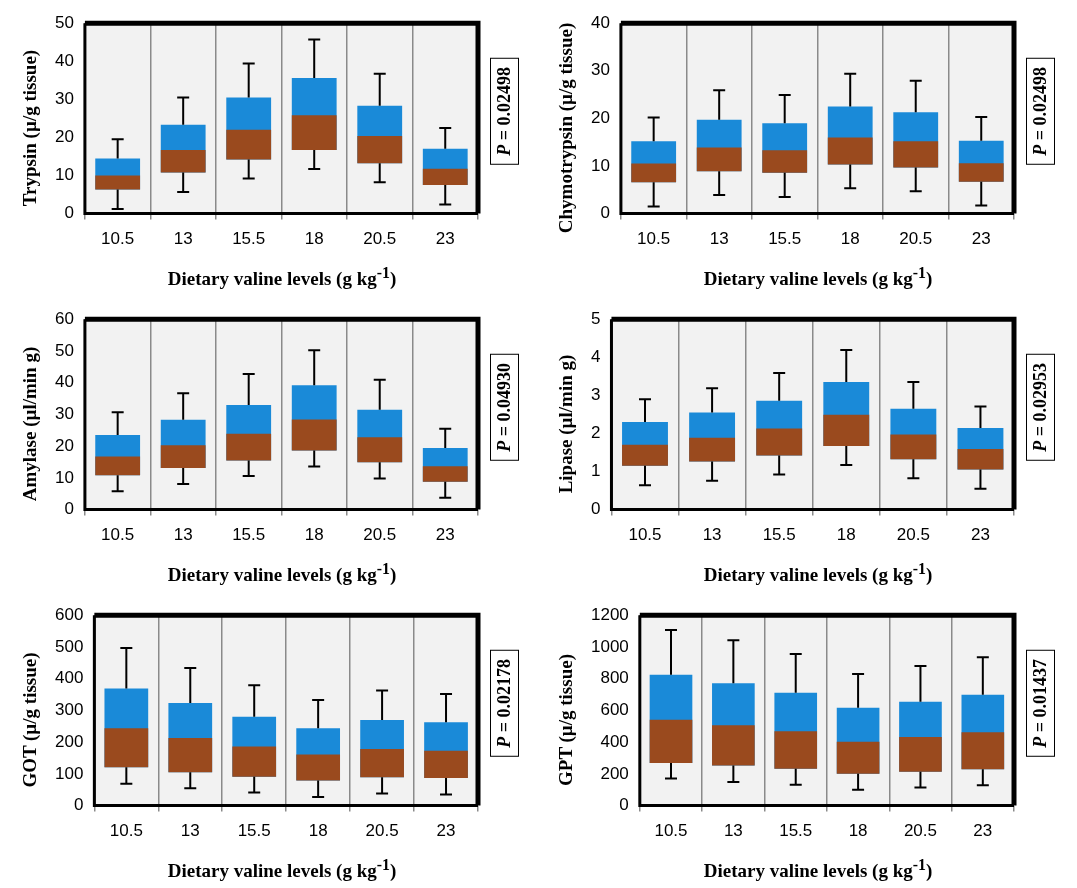 This screenshot has height=888, width=1077. What do you see at coordinates (595, 433) in the screenshot?
I see `y-tick-label: 2` at bounding box center [595, 433].